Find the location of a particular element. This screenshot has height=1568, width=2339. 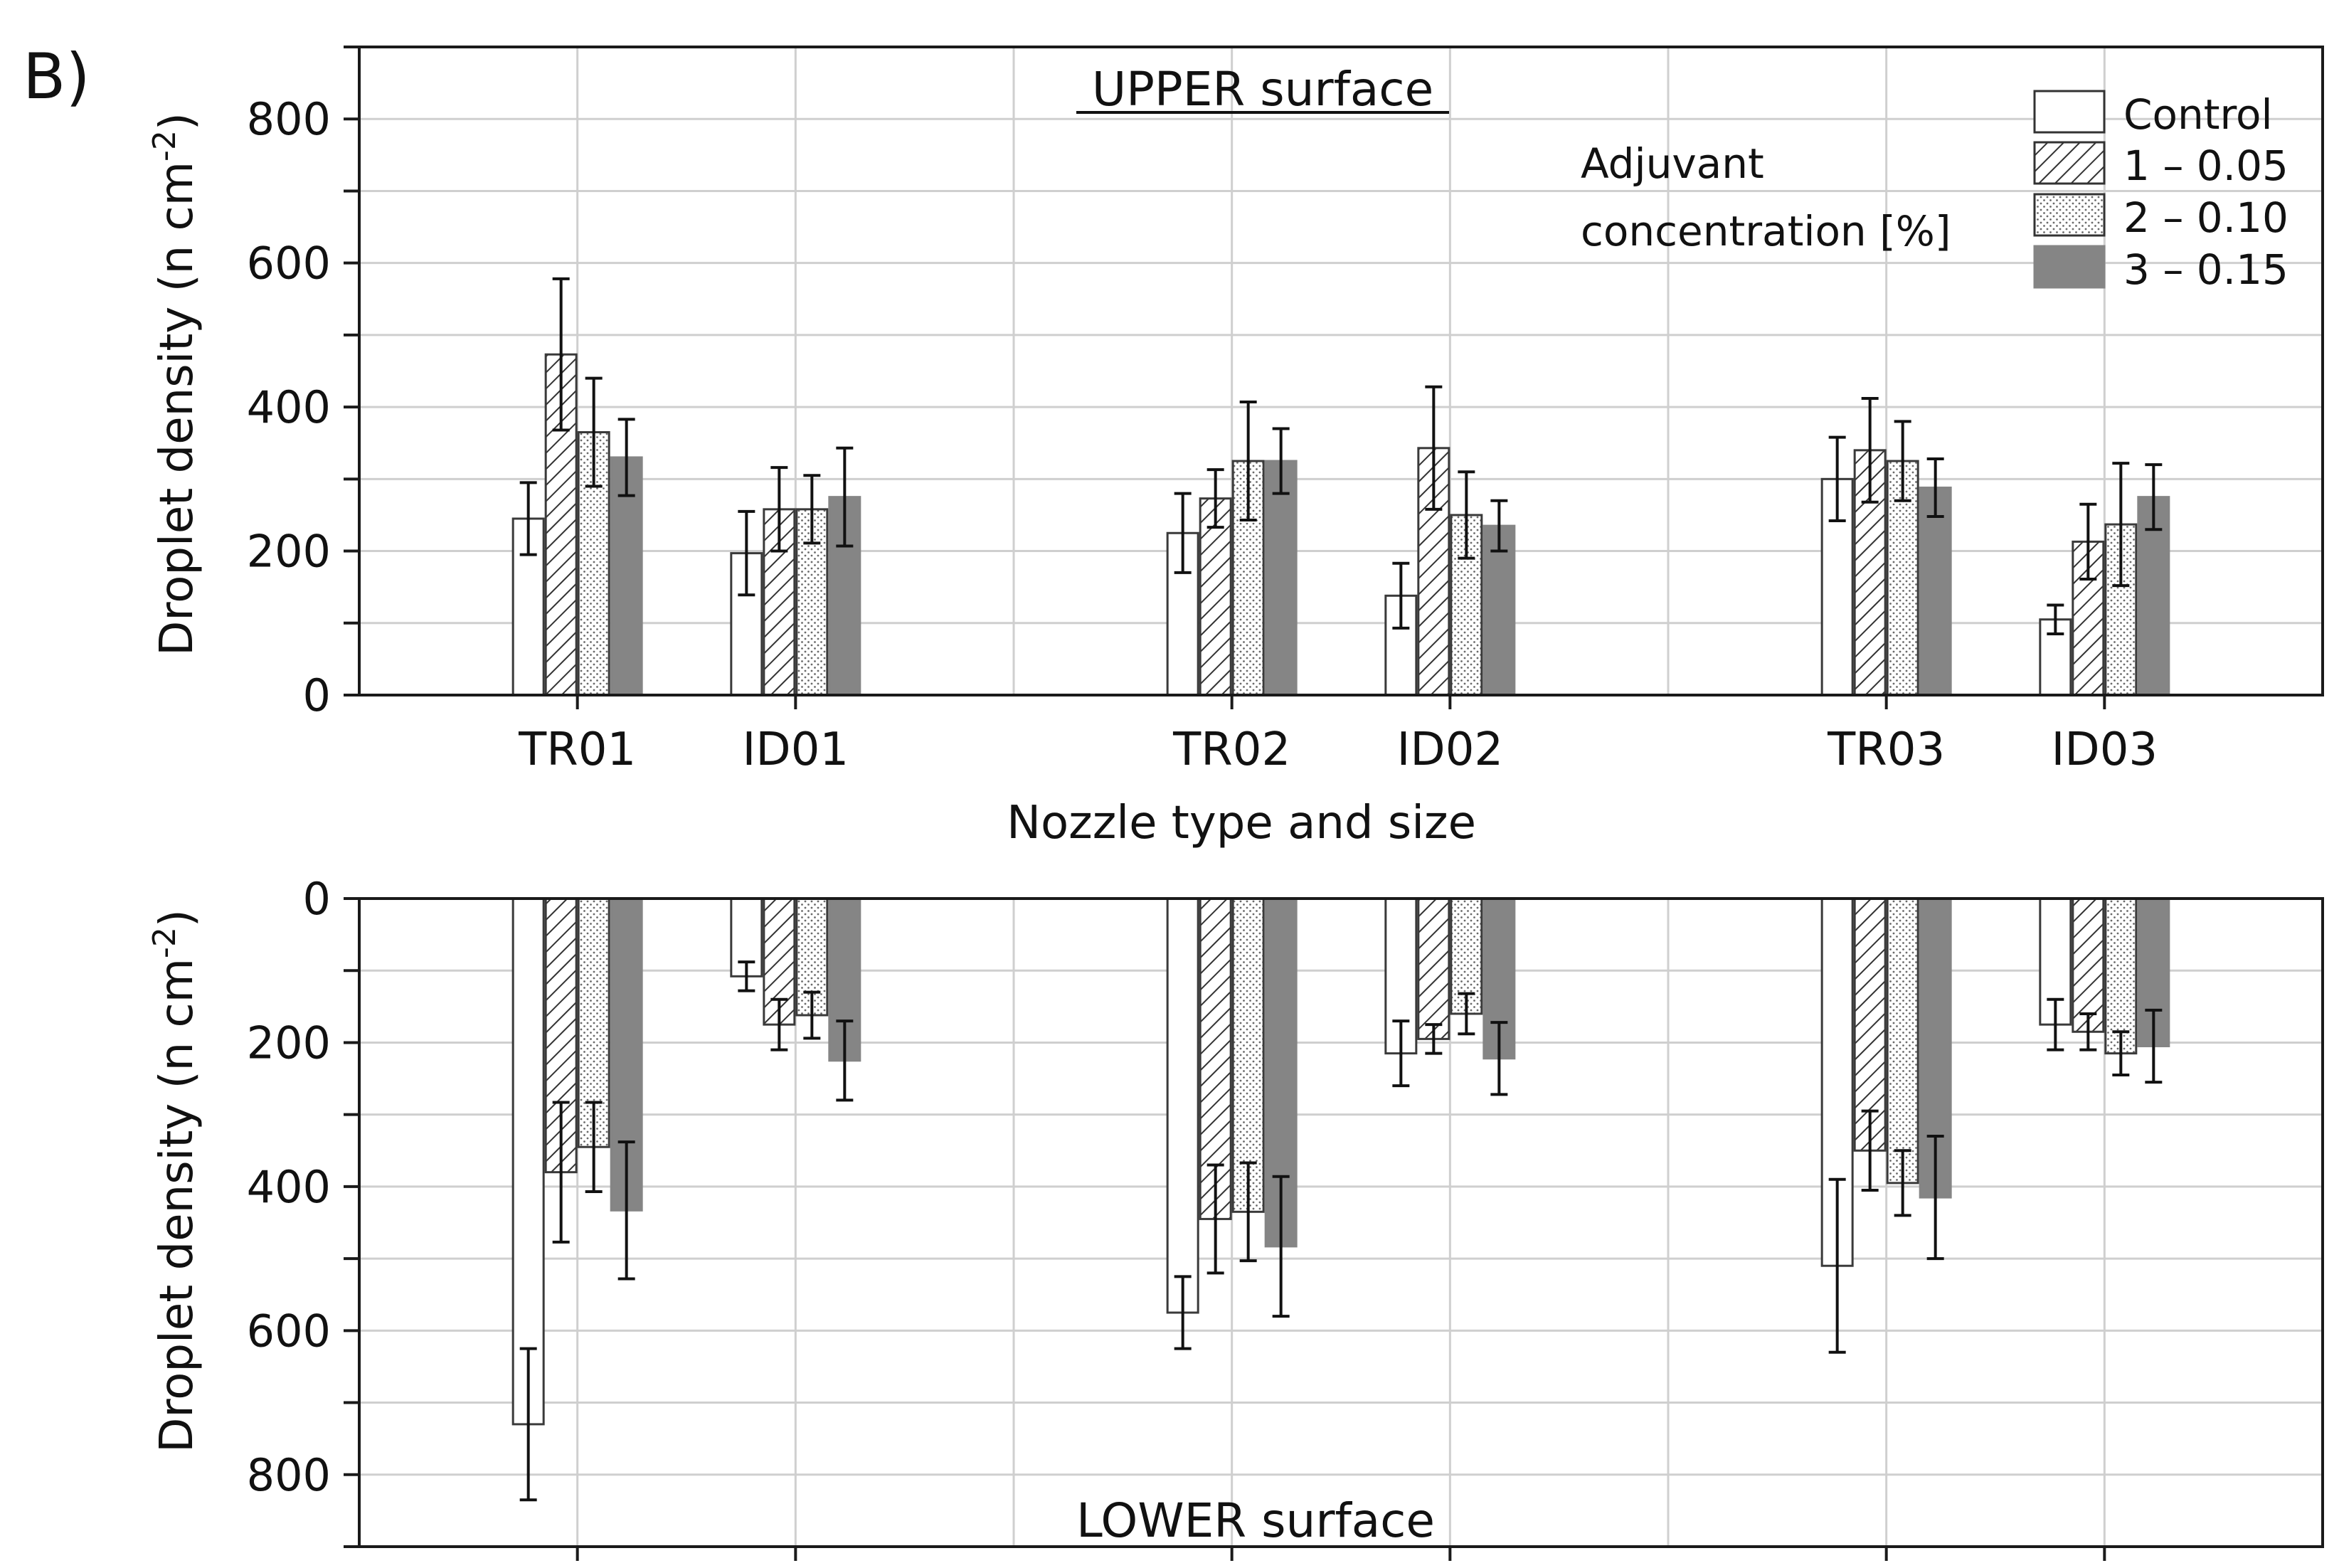

x-axis-title: Nozzle type and size is located at coordinates (1241, 823).